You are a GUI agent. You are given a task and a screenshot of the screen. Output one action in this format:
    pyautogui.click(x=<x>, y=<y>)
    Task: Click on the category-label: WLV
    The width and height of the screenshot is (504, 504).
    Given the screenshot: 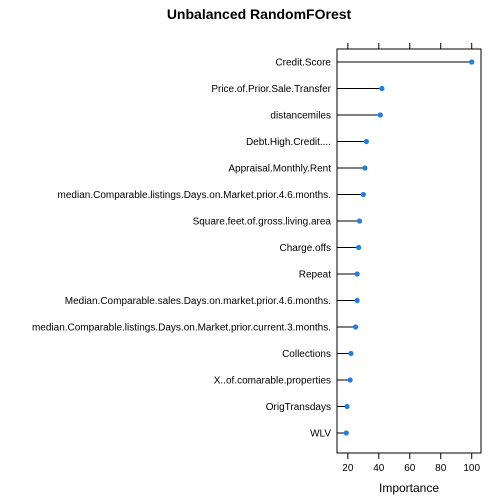 What is the action you would take?
    pyautogui.click(x=320, y=434)
    